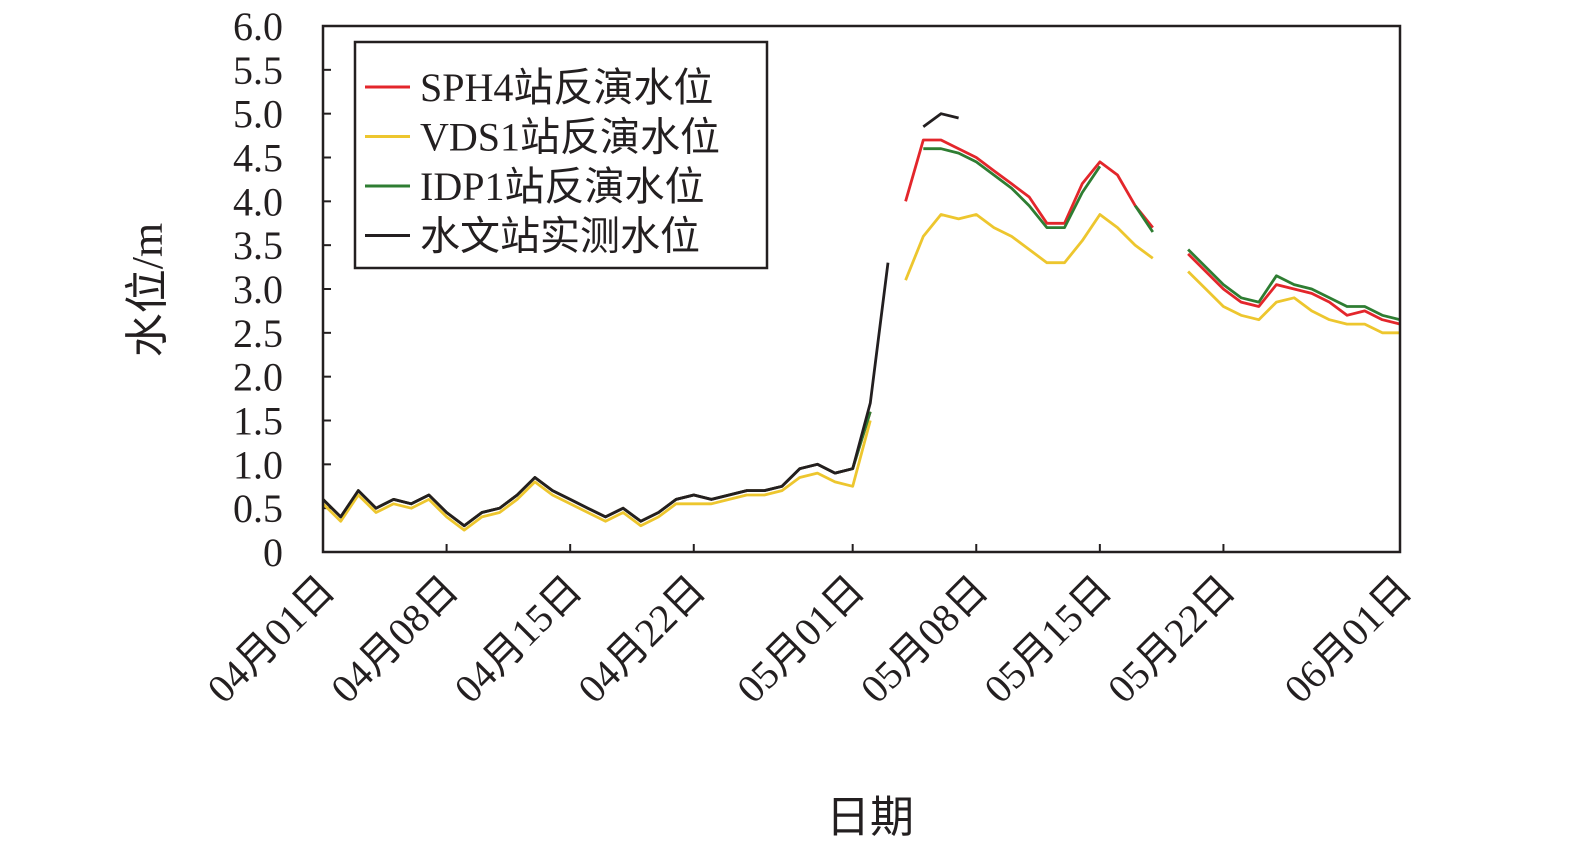 The image size is (1575, 853). What do you see at coordinates (560, 236) in the screenshot?
I see `legend-label: 水文站实测水位` at bounding box center [560, 236].